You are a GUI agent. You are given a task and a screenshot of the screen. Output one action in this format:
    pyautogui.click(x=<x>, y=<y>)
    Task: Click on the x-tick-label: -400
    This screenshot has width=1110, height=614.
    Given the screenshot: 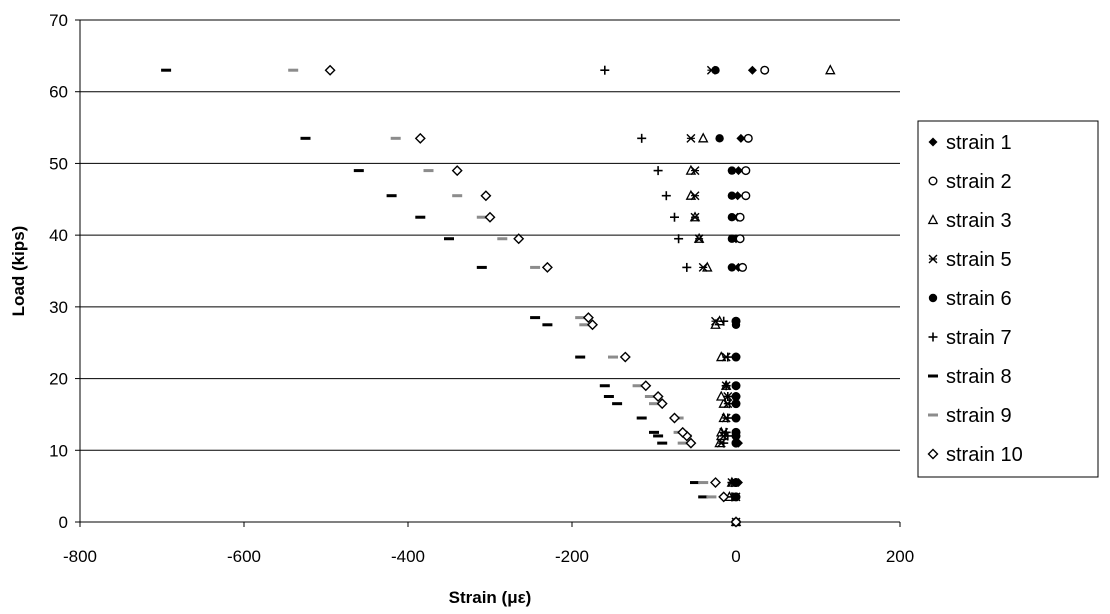 What is the action you would take?
    pyautogui.click(x=408, y=556)
    